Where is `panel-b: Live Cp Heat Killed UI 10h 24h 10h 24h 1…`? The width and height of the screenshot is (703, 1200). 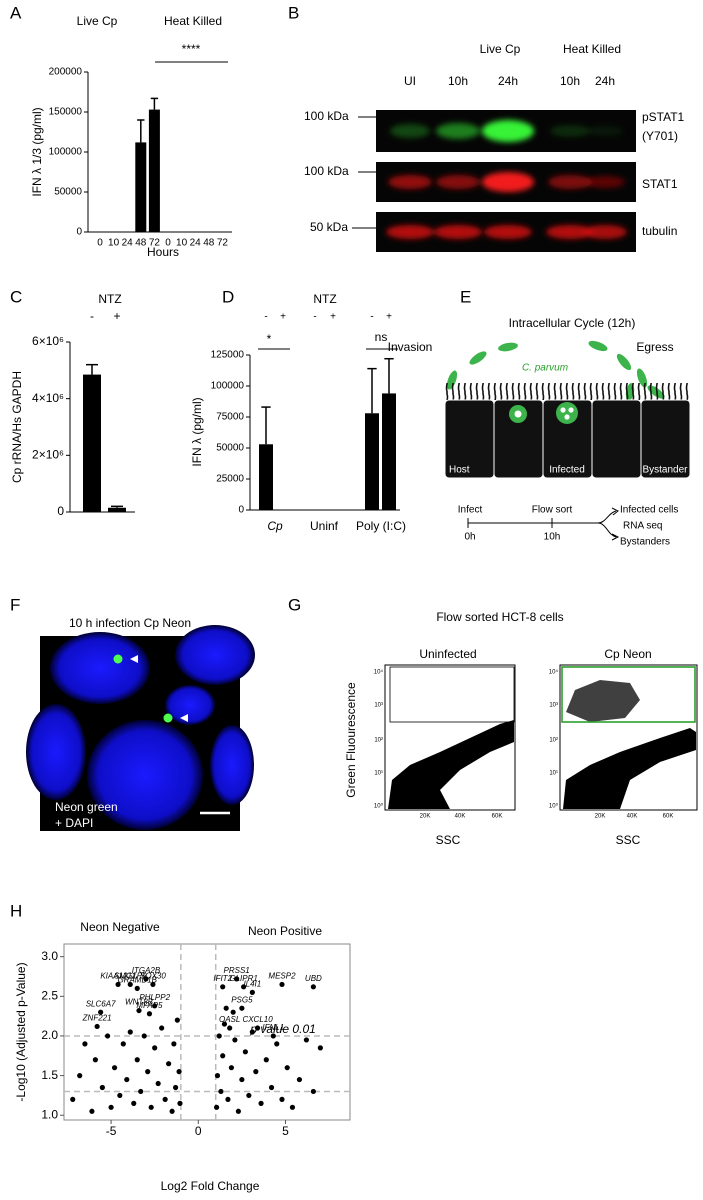
panel-b: Live Cp Heat Killed UI 10h 24h 10h 24h 1… is located at coordinates (494, 147).